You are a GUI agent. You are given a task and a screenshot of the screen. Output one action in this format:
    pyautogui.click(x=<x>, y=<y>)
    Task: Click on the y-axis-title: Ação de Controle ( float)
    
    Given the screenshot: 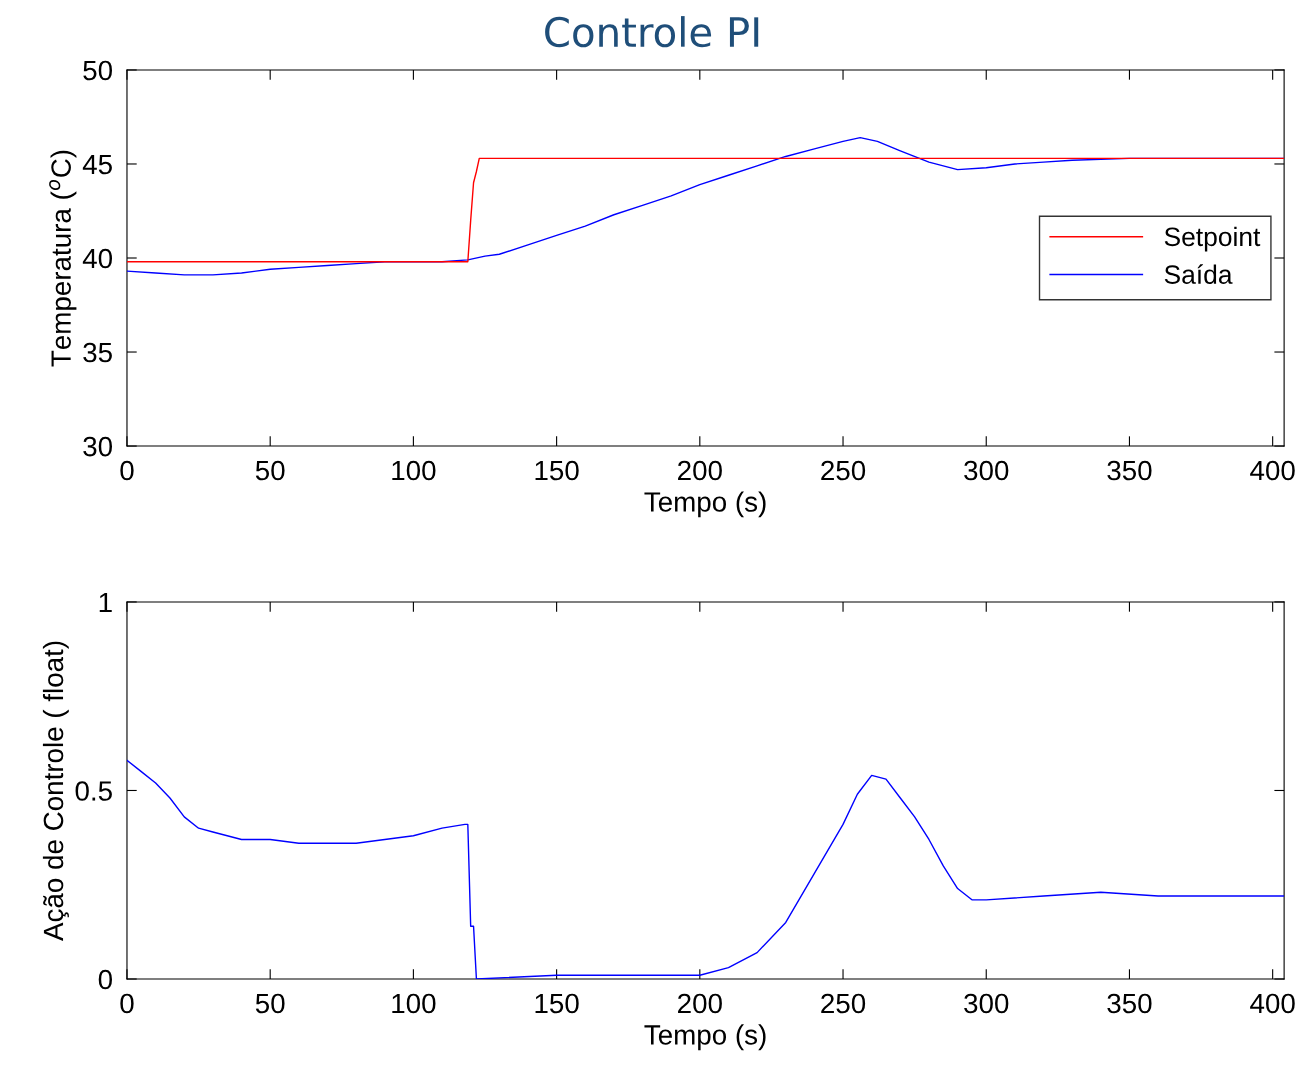 What is the action you would take?
    pyautogui.click(x=55, y=791)
    